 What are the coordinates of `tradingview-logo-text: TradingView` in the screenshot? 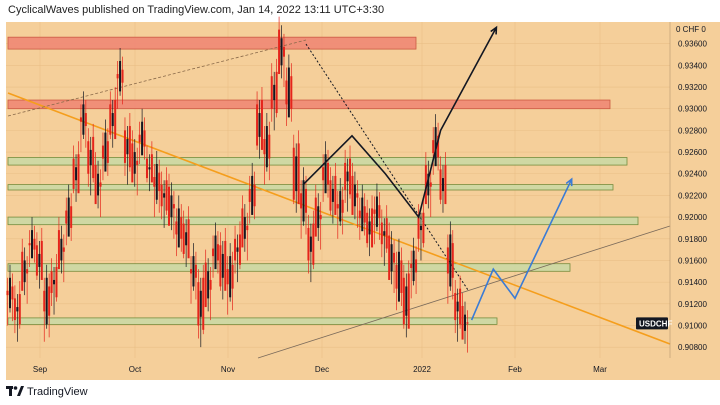 It's located at (57, 392).